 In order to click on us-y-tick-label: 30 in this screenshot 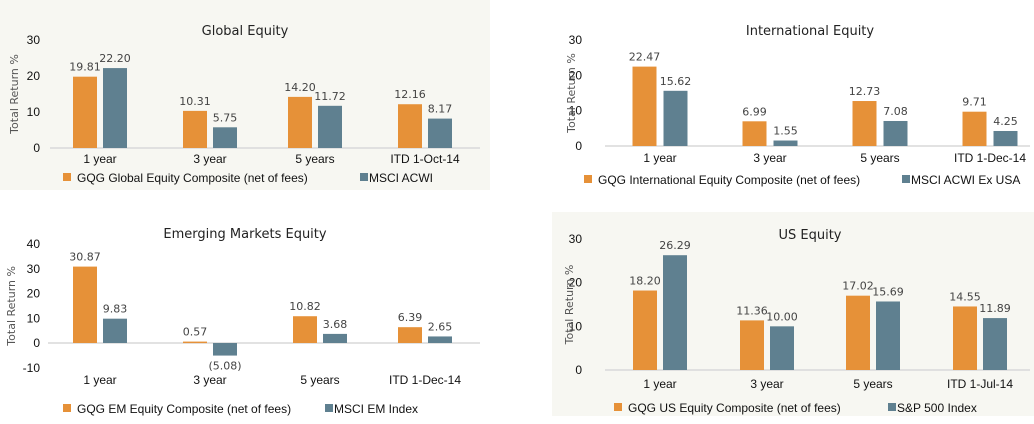, I will do `click(576, 239)`.